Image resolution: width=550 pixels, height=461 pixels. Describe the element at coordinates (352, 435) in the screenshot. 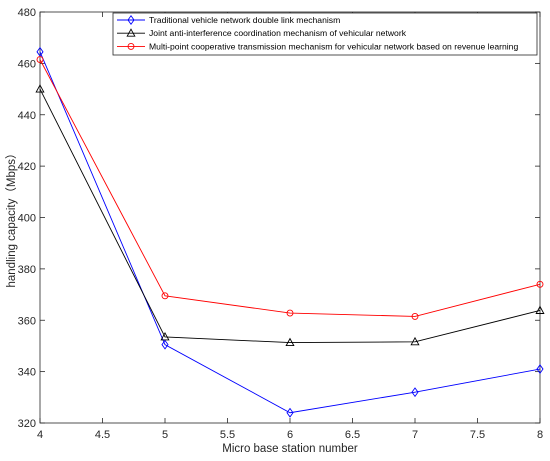

I see `x-tick-label: 6.5` at that location.